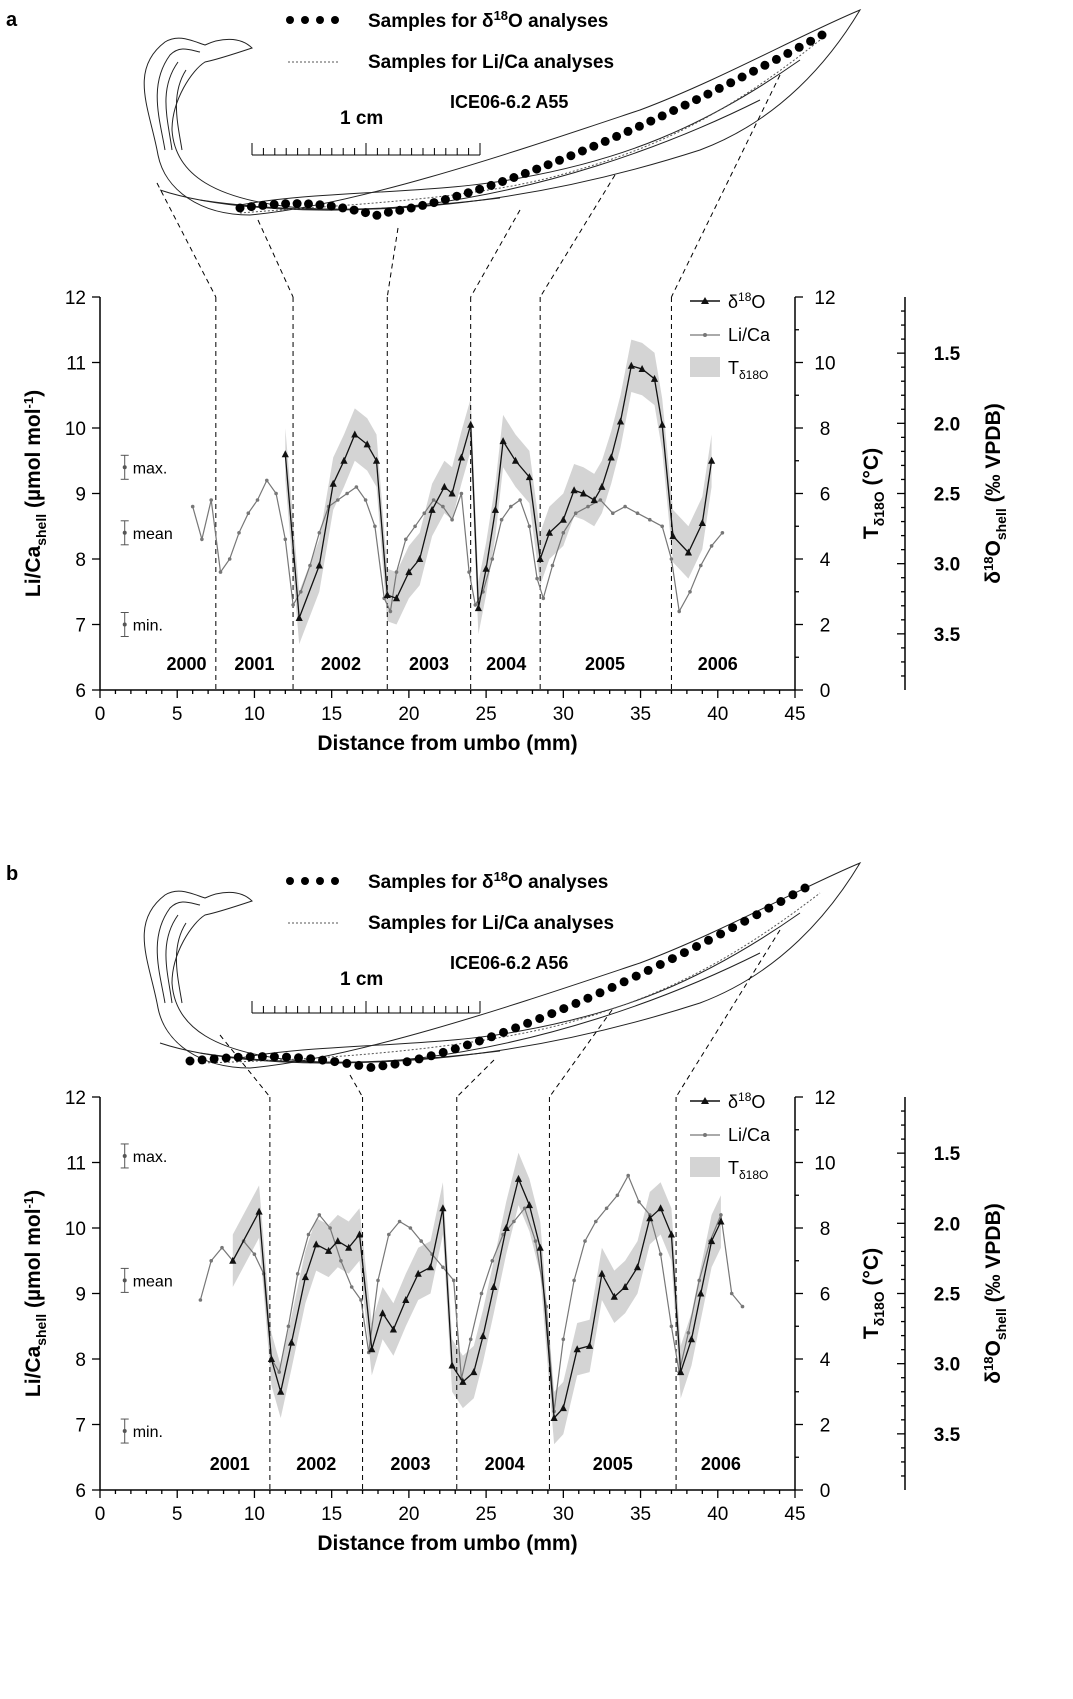 The width and height of the screenshot is (1073, 1699). Describe the element at coordinates (254, 714) in the screenshot. I see `x-tick-label: 10` at that location.